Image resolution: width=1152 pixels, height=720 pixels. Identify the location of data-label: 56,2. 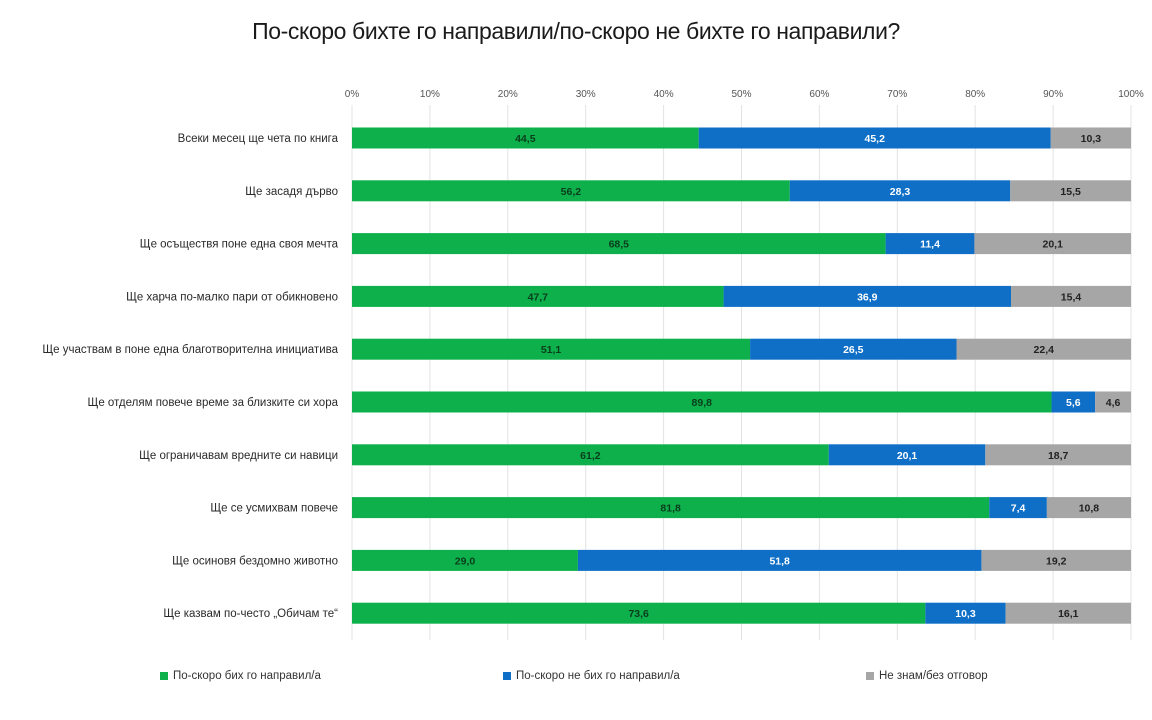
(571, 192).